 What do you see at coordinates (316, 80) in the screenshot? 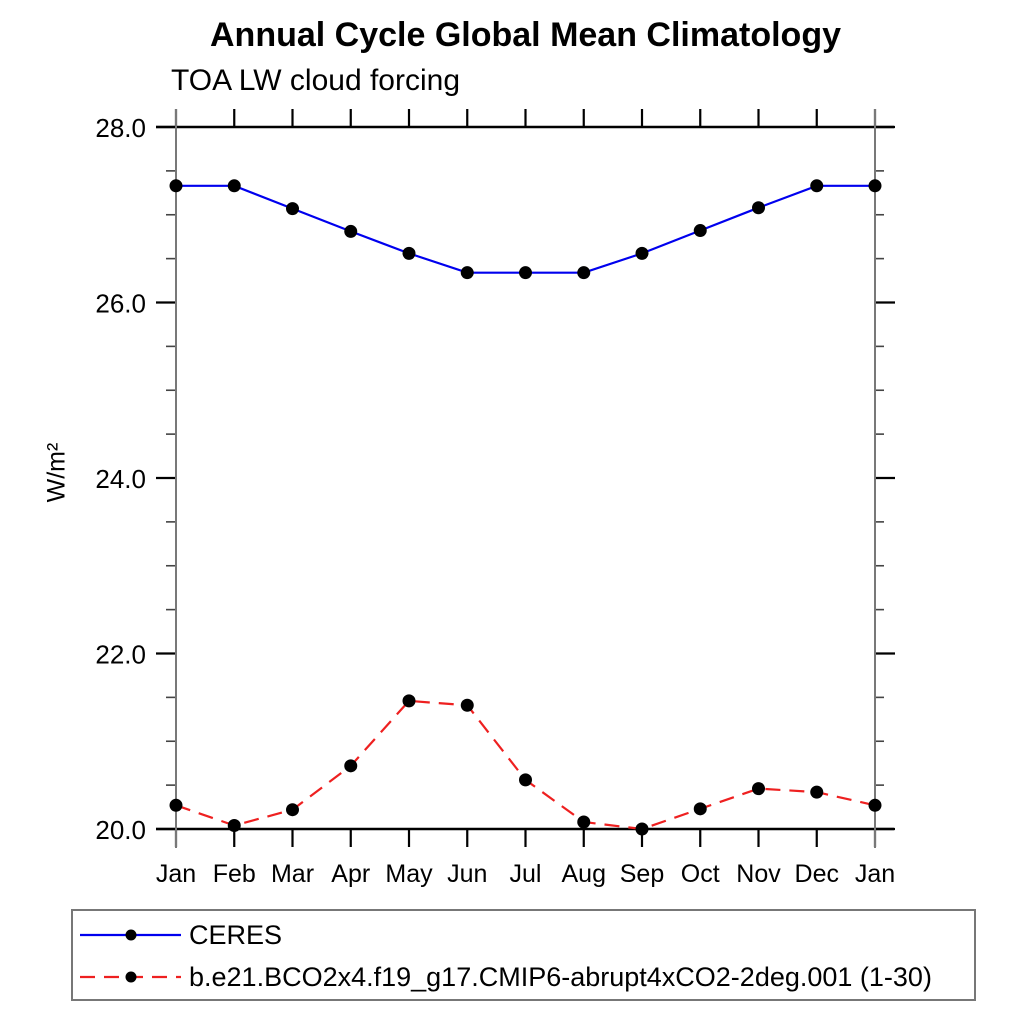
I see `chart-subtitle: TOA LW cloud forcing` at bounding box center [316, 80].